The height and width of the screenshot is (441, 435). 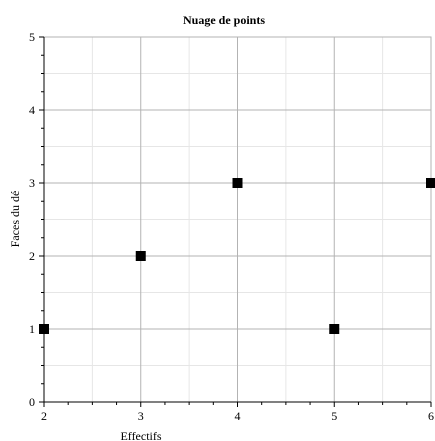 What do you see at coordinates (431, 416) in the screenshot?
I see `x-tick-label: 6` at bounding box center [431, 416].